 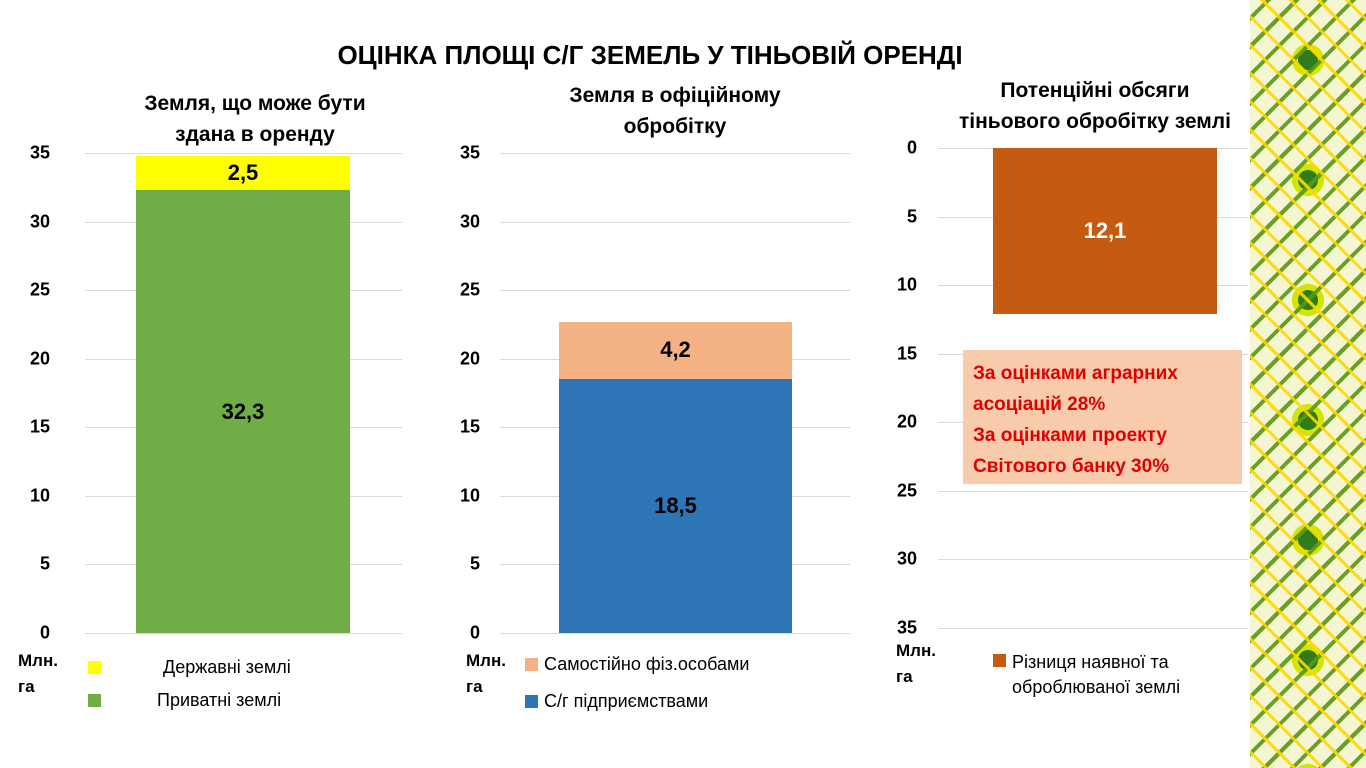 What do you see at coordinates (1071, 466) in the screenshot?
I see `note-line: Світового банку 30%` at bounding box center [1071, 466].